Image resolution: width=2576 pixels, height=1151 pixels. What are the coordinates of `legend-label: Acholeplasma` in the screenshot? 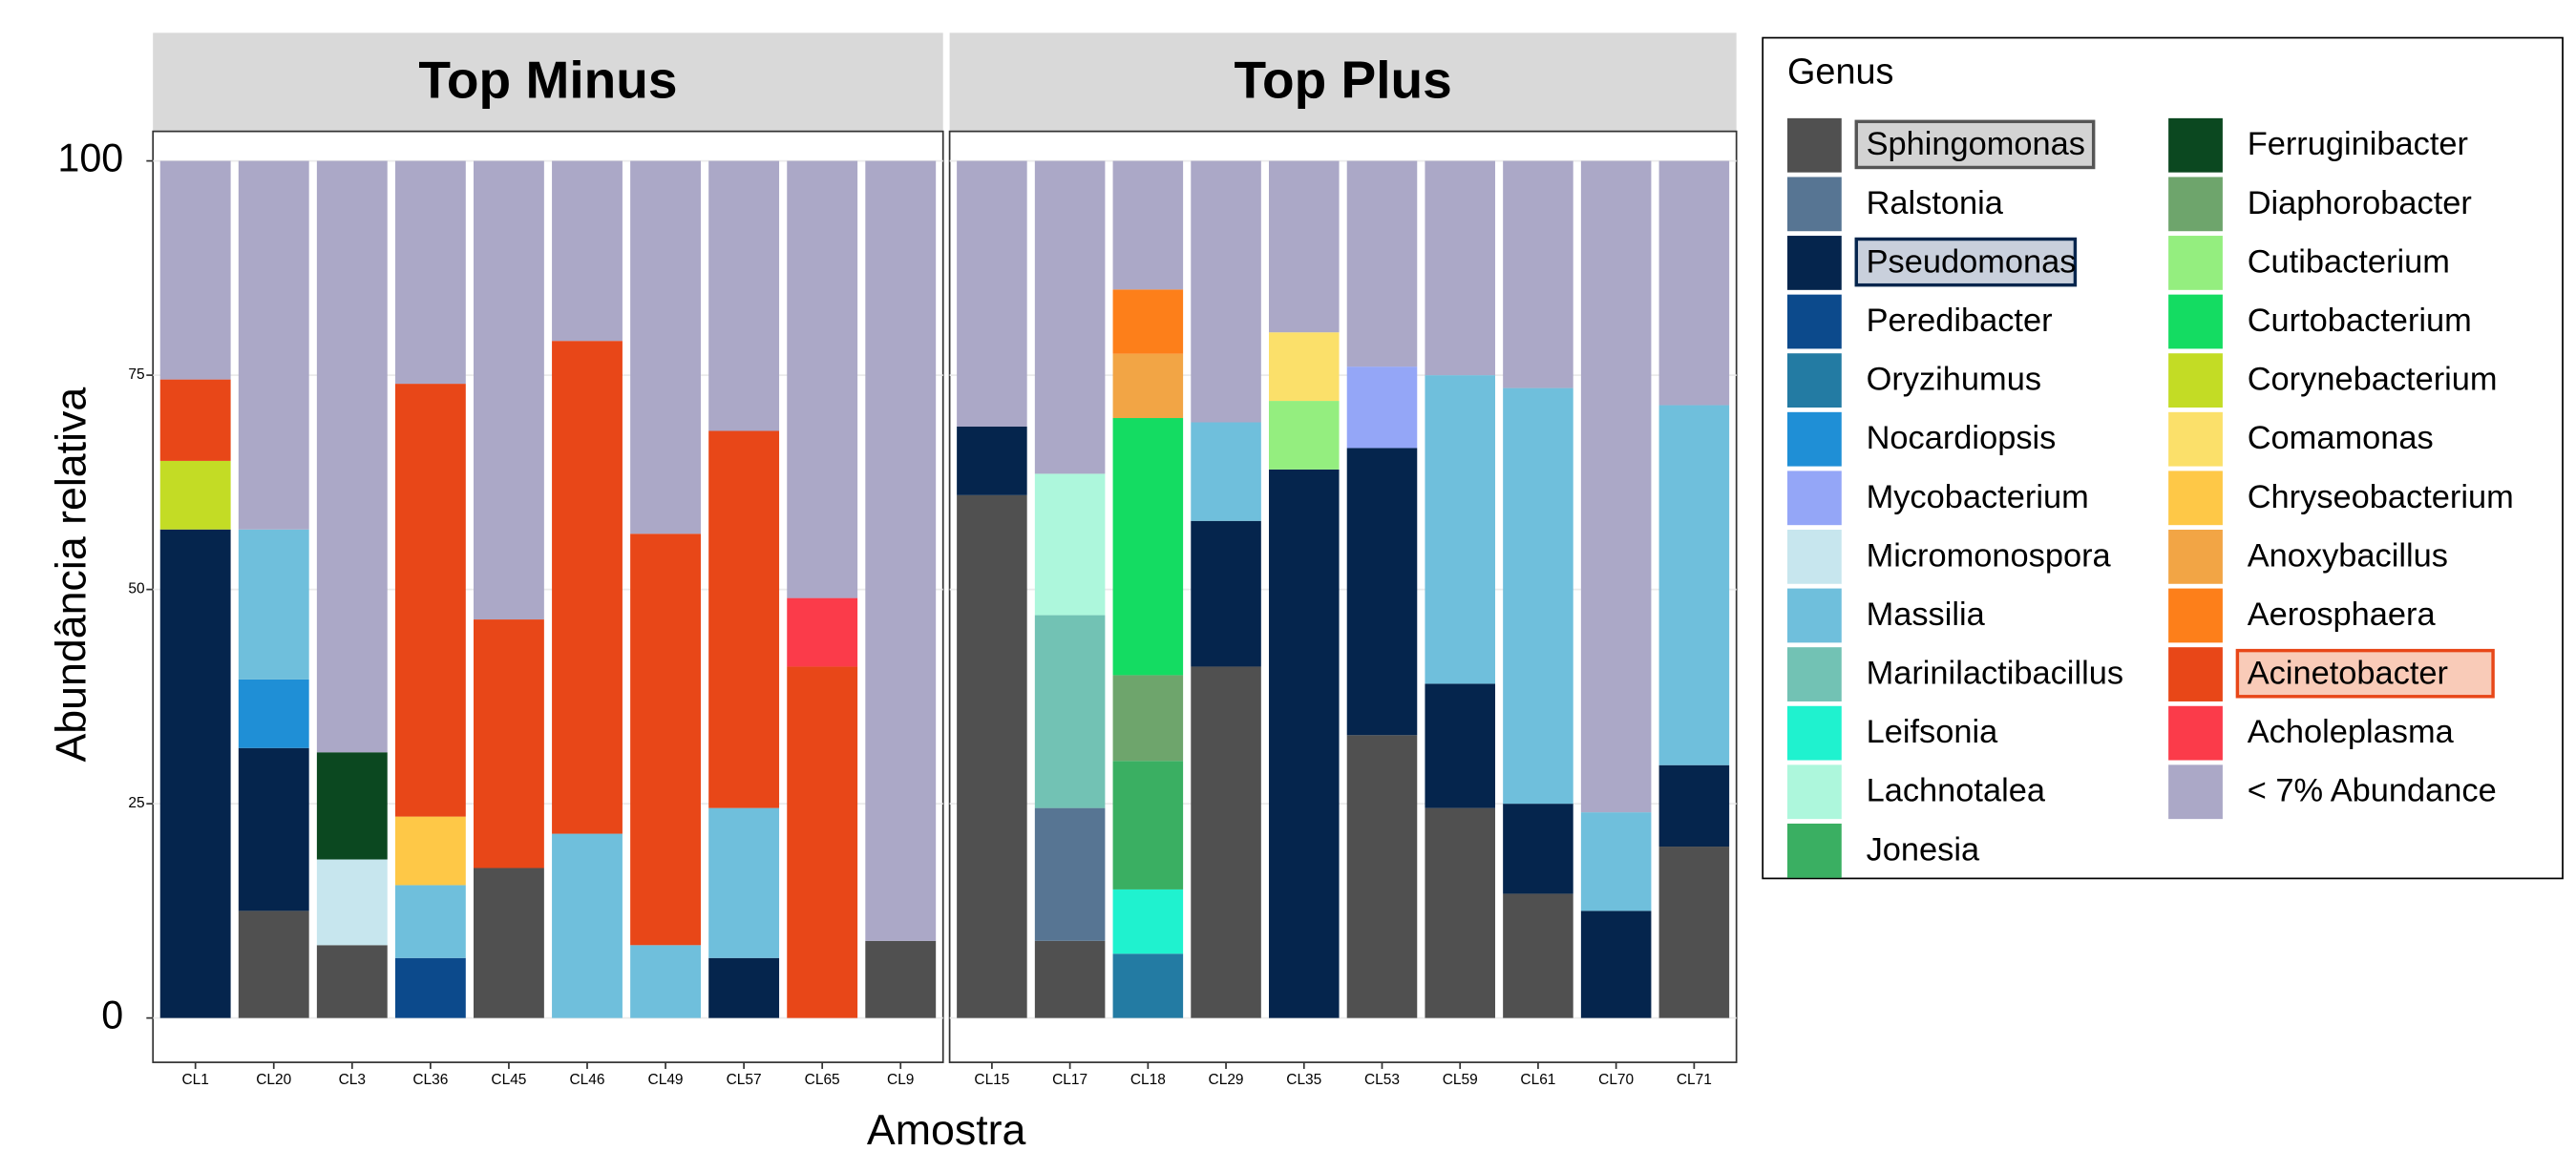 It's located at (2351, 732).